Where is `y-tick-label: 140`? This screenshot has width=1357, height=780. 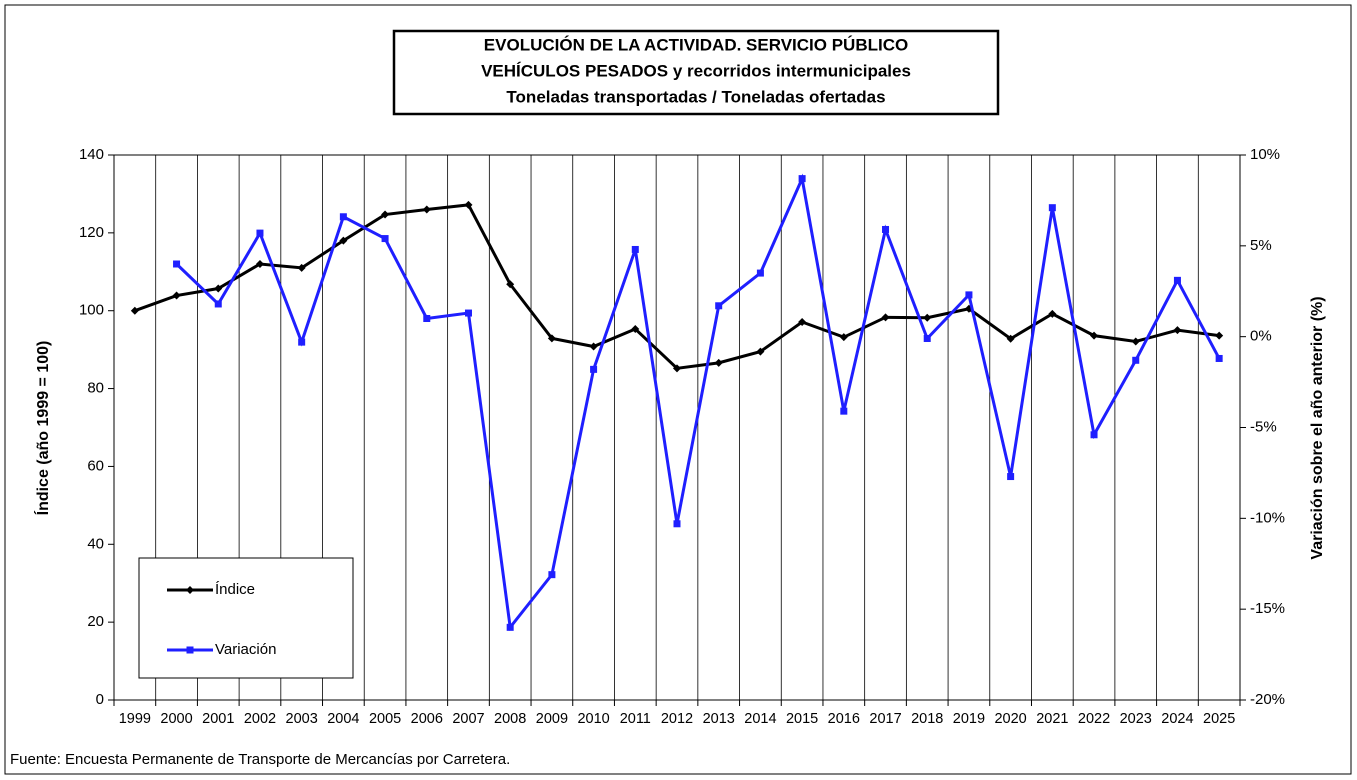
y-tick-label: 140 is located at coordinates (91, 154).